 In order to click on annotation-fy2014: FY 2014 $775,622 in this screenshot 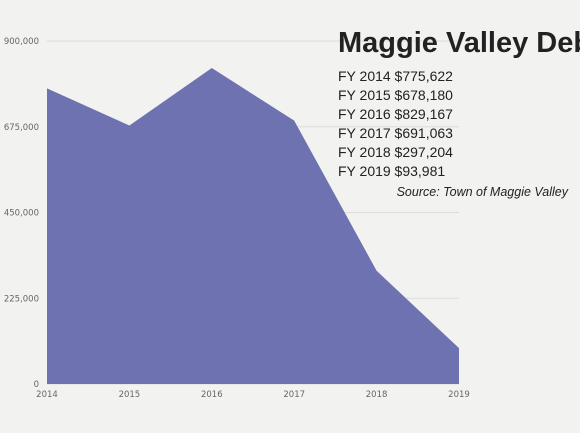, I will do `click(395, 76)`.